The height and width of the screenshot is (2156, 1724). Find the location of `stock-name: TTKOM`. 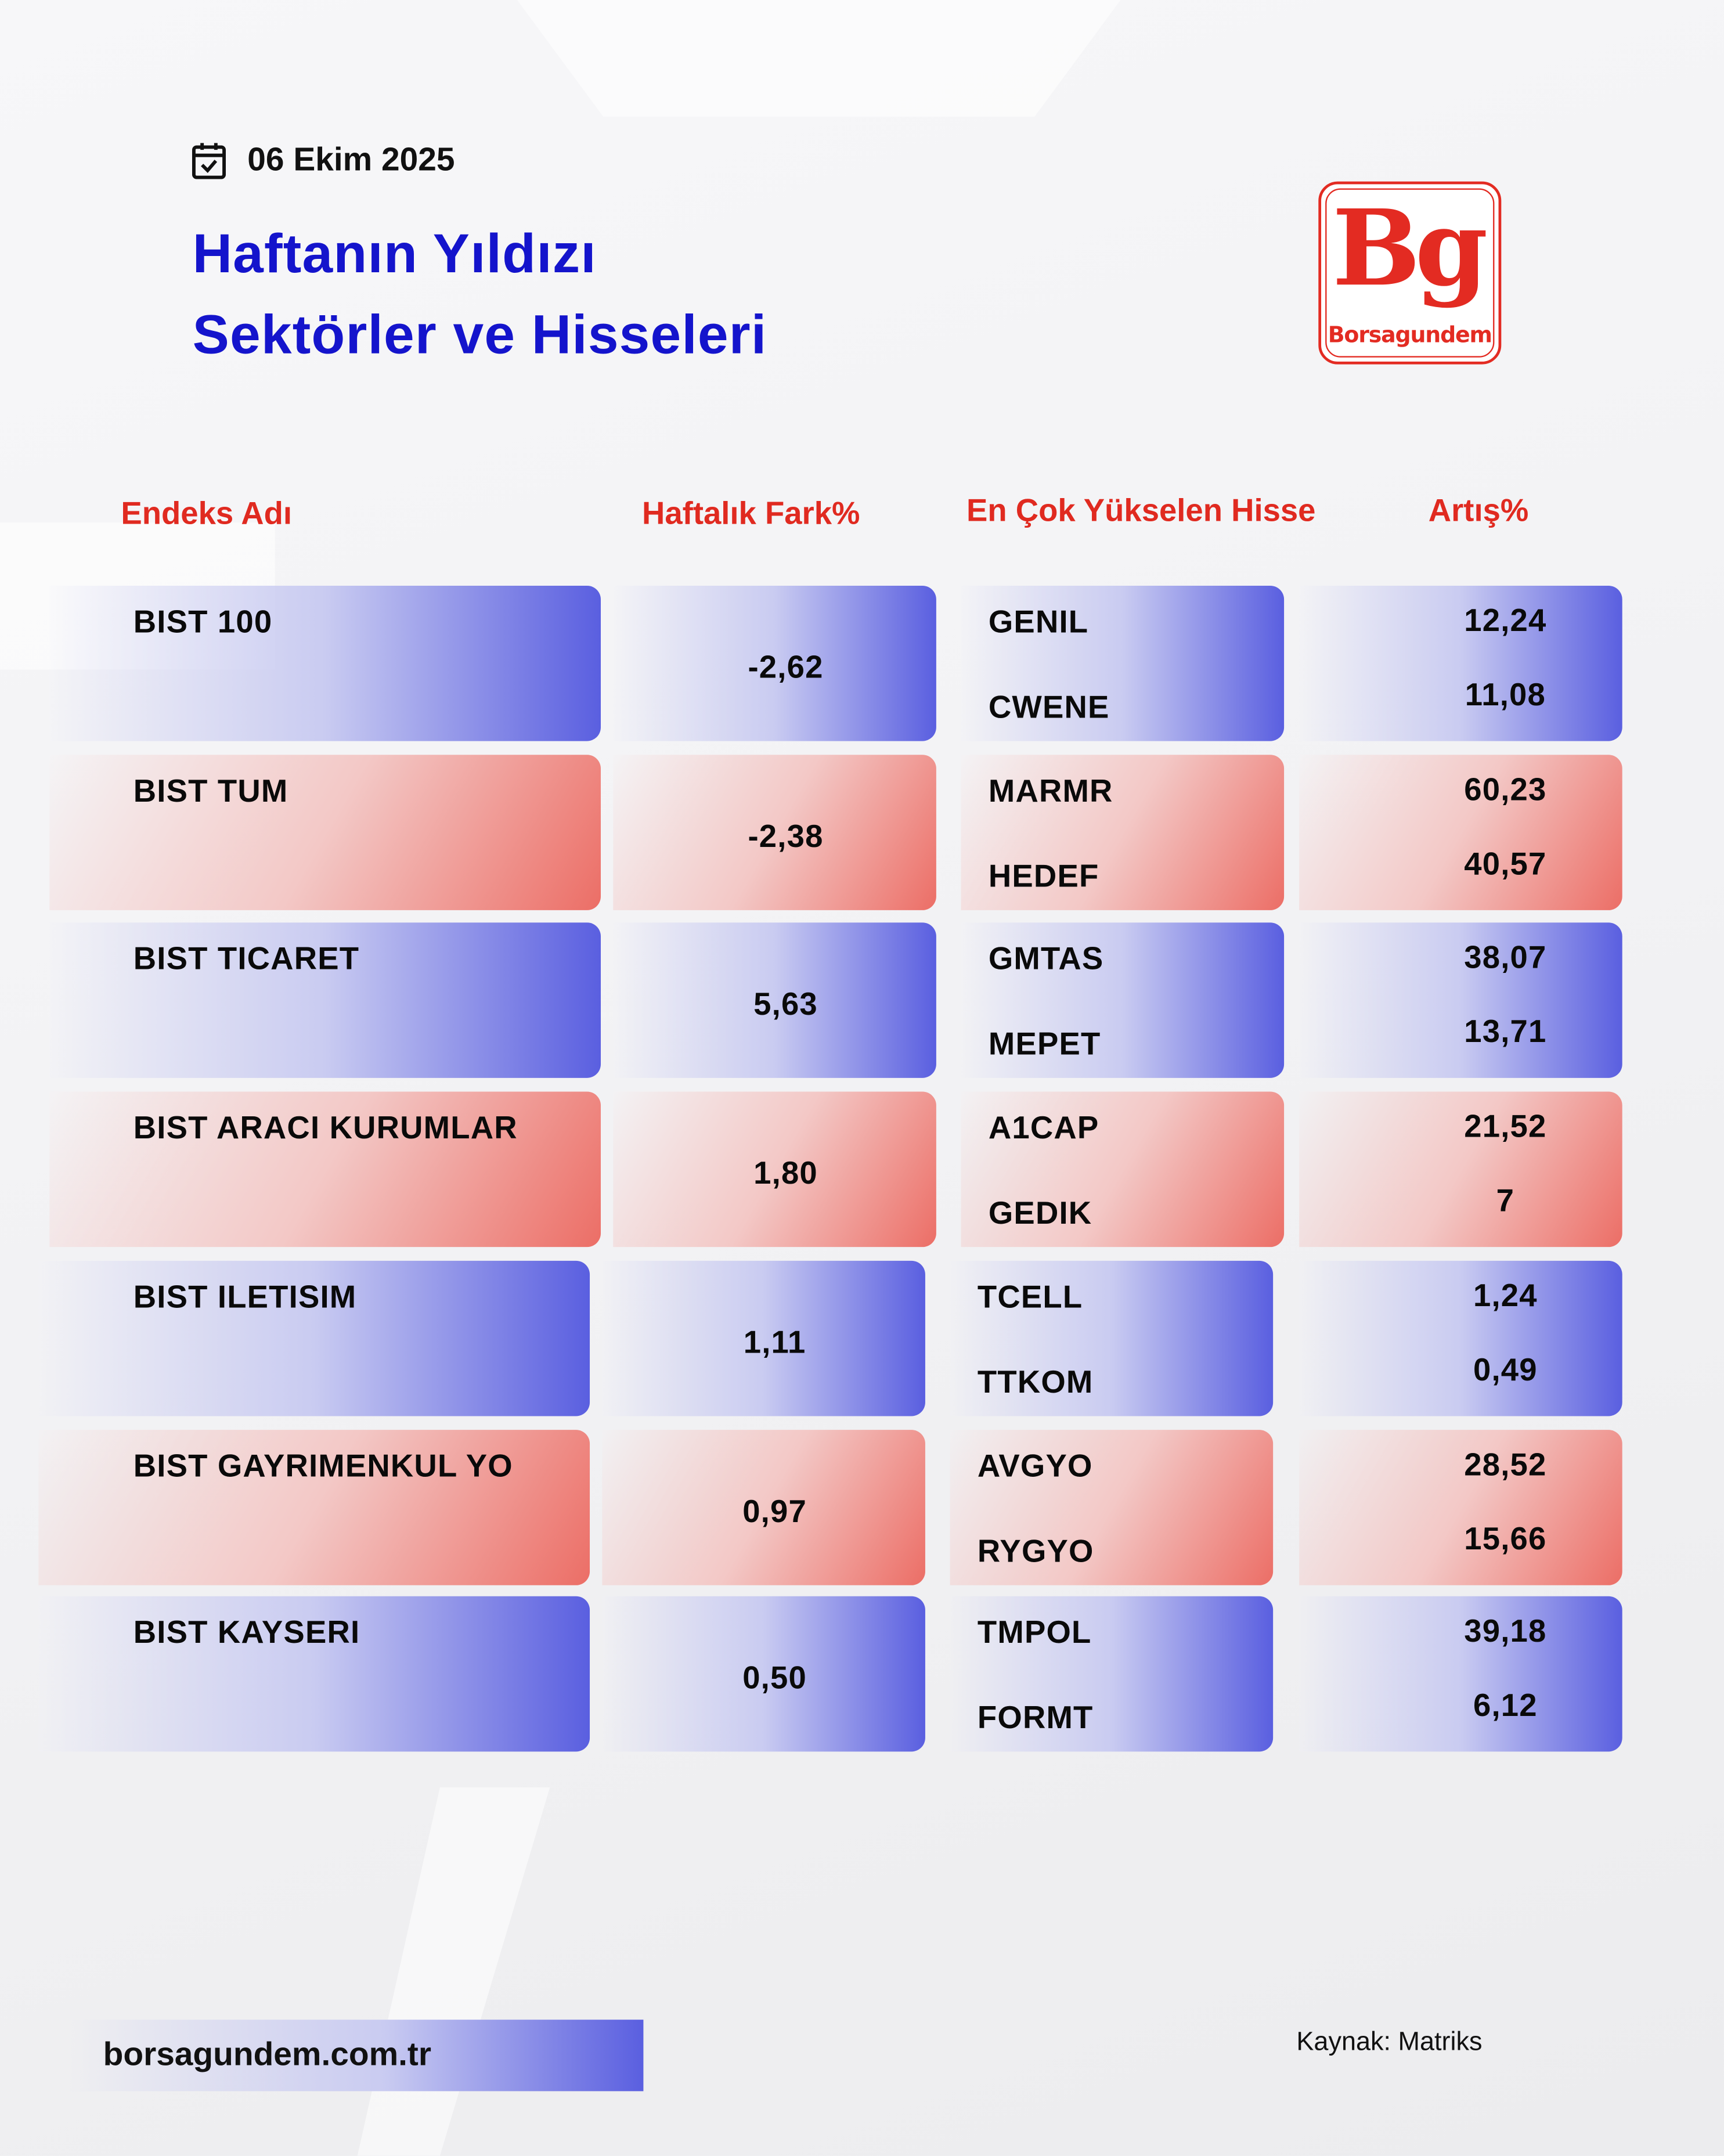

stock-name: TTKOM is located at coordinates (1035, 1382).